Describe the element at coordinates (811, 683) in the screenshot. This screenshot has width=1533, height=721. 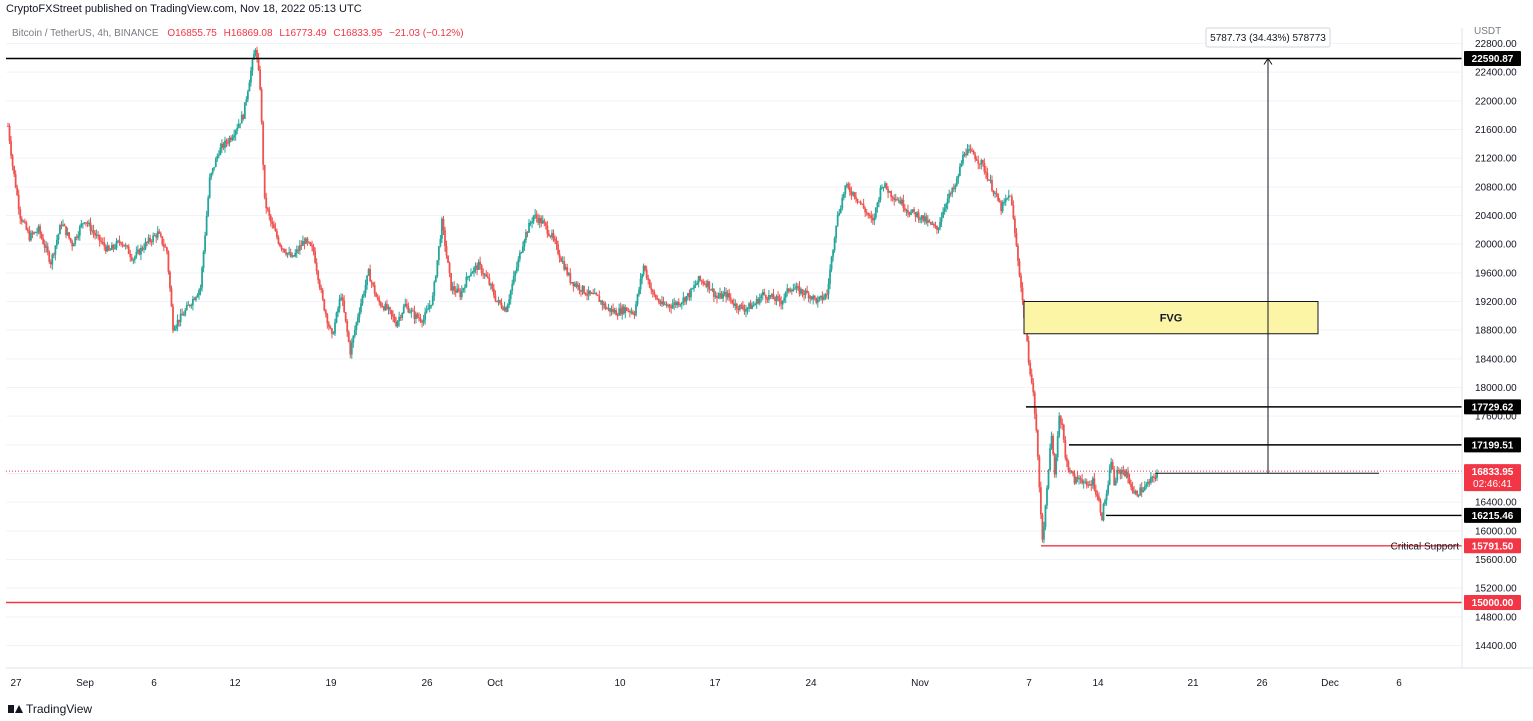
I see `x-tick-label: 24` at that location.